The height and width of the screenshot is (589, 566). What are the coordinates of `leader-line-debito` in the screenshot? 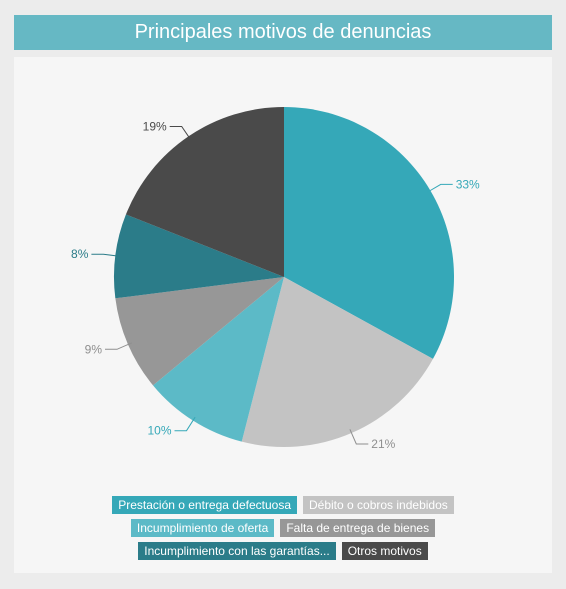 It's located at (359, 437).